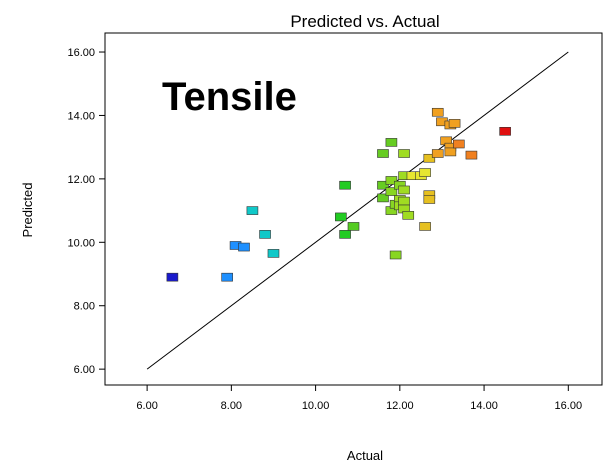  What do you see at coordinates (229, 97) in the screenshot?
I see `chart-annotation: Tensile` at bounding box center [229, 97].